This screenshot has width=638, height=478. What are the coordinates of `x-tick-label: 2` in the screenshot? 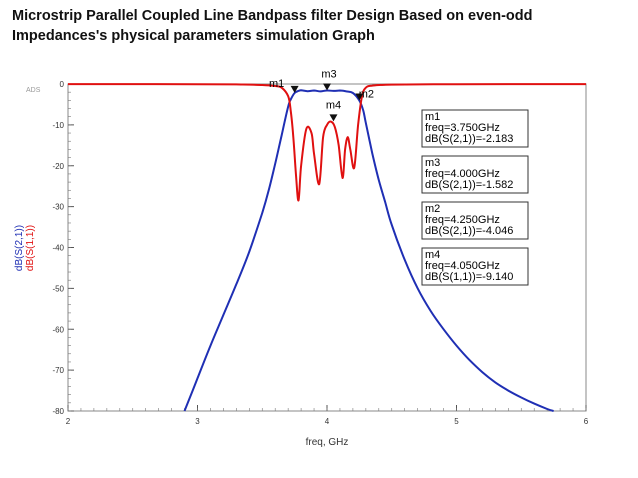 It's located at (68, 421).